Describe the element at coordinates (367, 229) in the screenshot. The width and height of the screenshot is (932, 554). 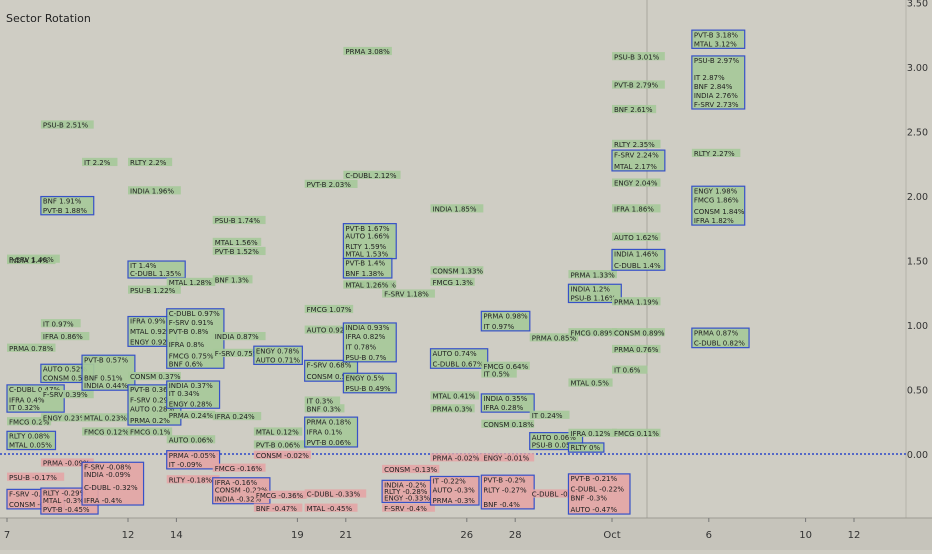
I see `sector-label: PVT-B 1.67%` at that location.